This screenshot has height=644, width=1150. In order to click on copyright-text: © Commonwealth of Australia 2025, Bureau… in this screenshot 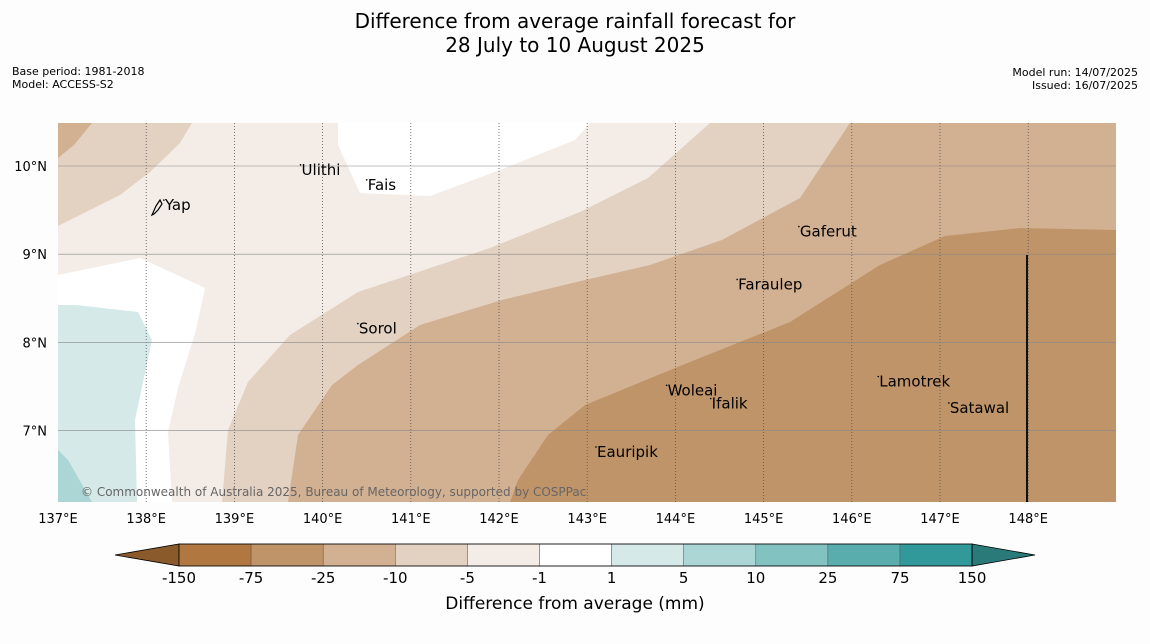, I will do `click(333, 492)`.